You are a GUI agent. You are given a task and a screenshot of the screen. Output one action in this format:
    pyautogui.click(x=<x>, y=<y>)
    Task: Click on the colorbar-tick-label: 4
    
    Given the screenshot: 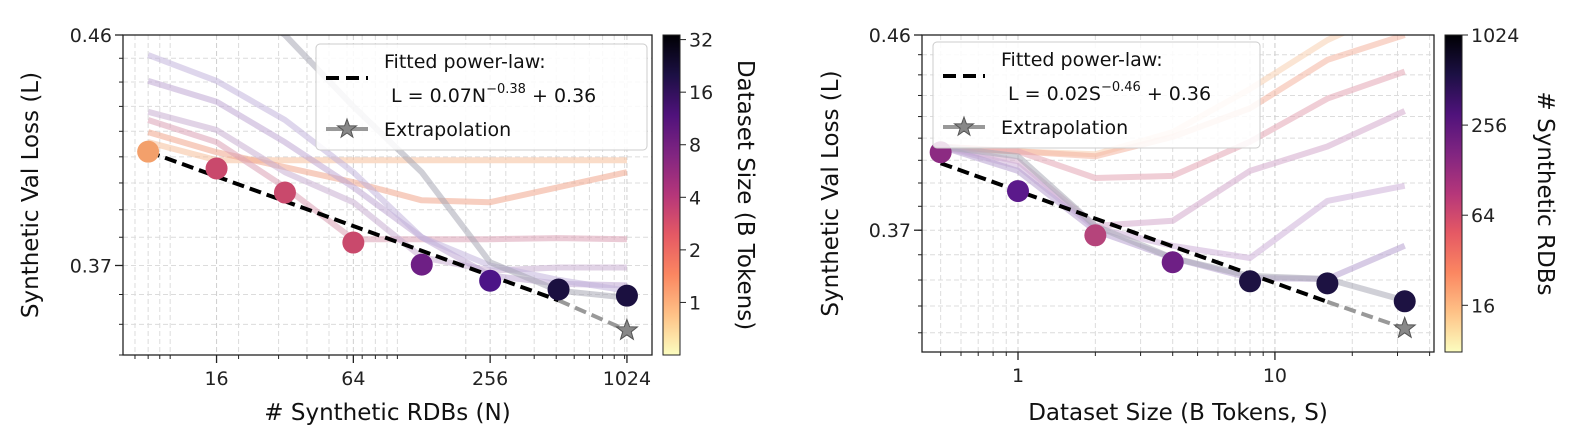 What is the action you would take?
    pyautogui.click(x=695, y=198)
    